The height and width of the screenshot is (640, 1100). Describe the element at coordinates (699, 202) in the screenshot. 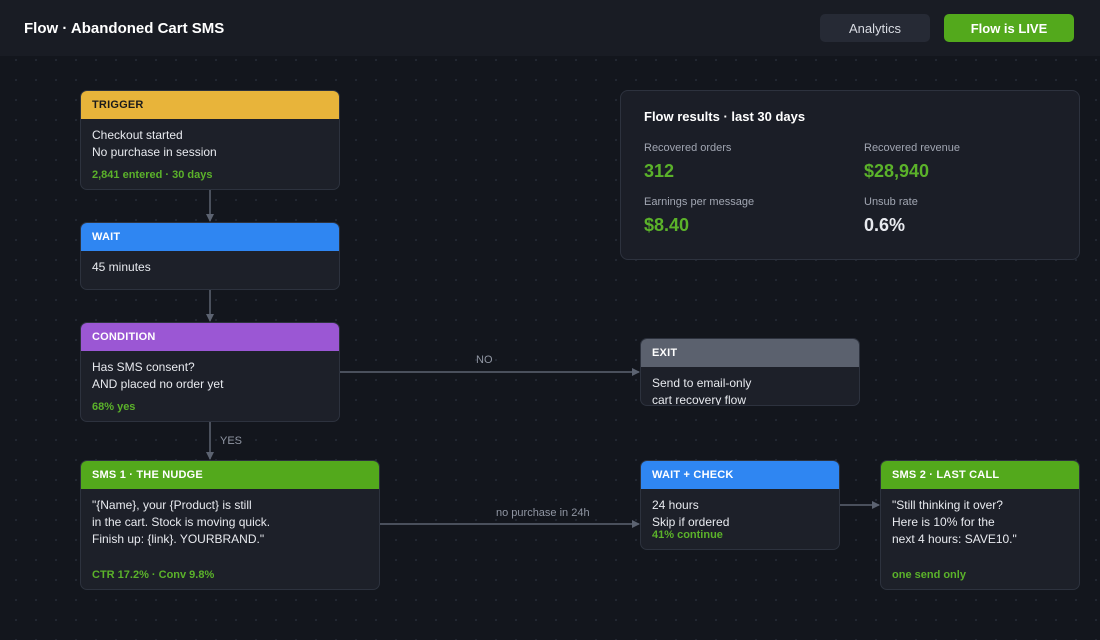

I see `metric-label-earnings-per-message: Earnings per message` at that location.